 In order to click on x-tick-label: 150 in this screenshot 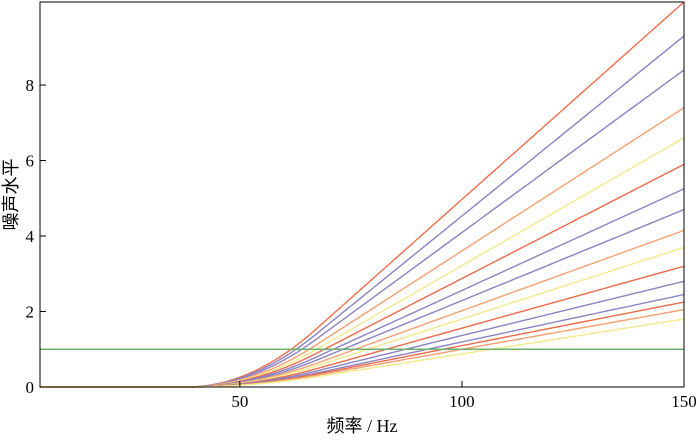, I will do `click(684, 401)`.